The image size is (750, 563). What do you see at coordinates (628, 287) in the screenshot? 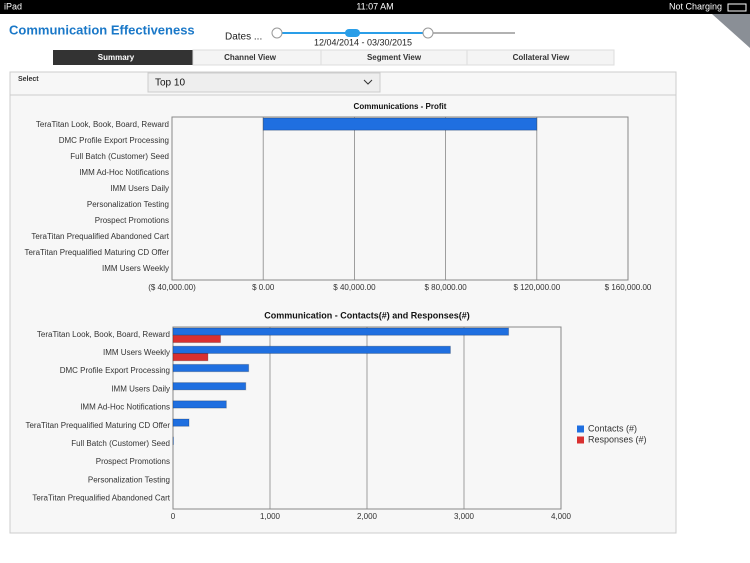
I see `x-tick-label: $ 160,000.00` at bounding box center [628, 287].